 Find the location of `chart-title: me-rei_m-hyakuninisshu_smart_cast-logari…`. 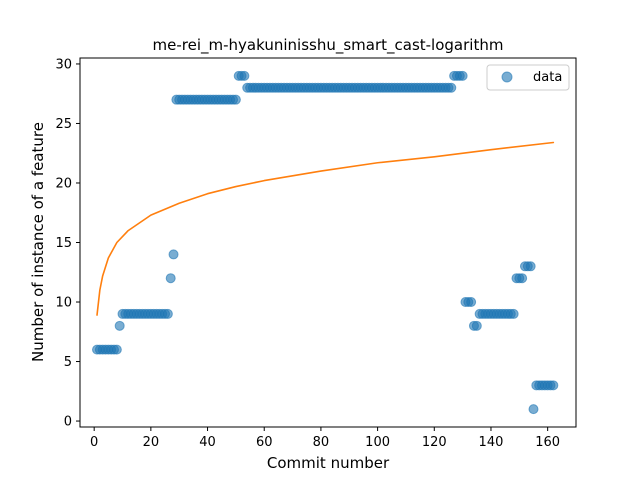

chart-title: me-rei_m-hyakuninisshu_smart_cast-logari… is located at coordinates (328, 45).